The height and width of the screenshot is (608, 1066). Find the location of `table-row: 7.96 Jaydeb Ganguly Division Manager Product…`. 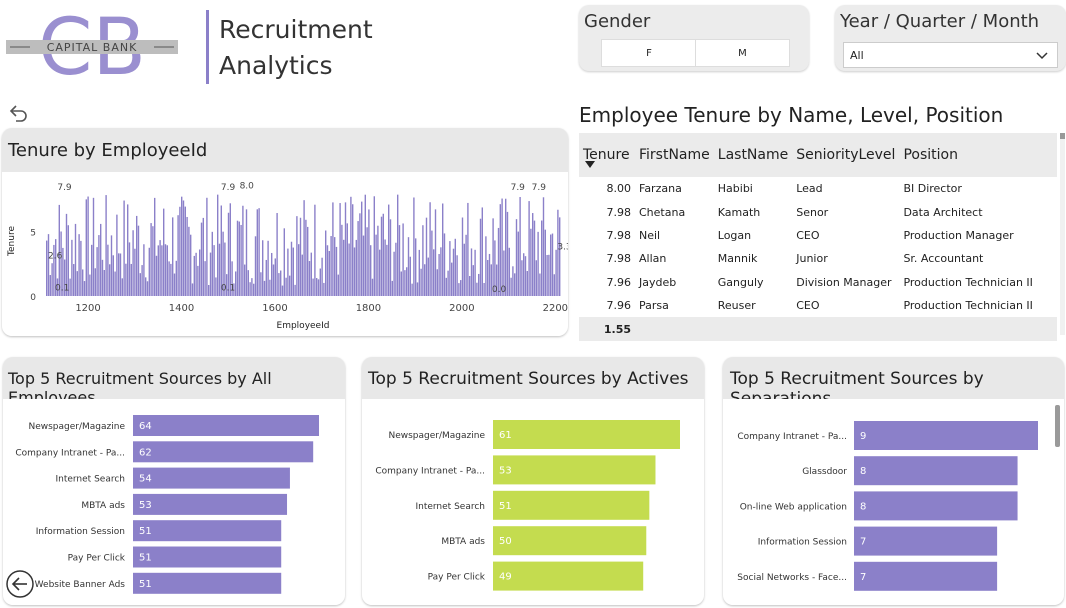

table-row: 7.96 Jaydeb Ganguly Division Manager Product… is located at coordinates (818, 282).